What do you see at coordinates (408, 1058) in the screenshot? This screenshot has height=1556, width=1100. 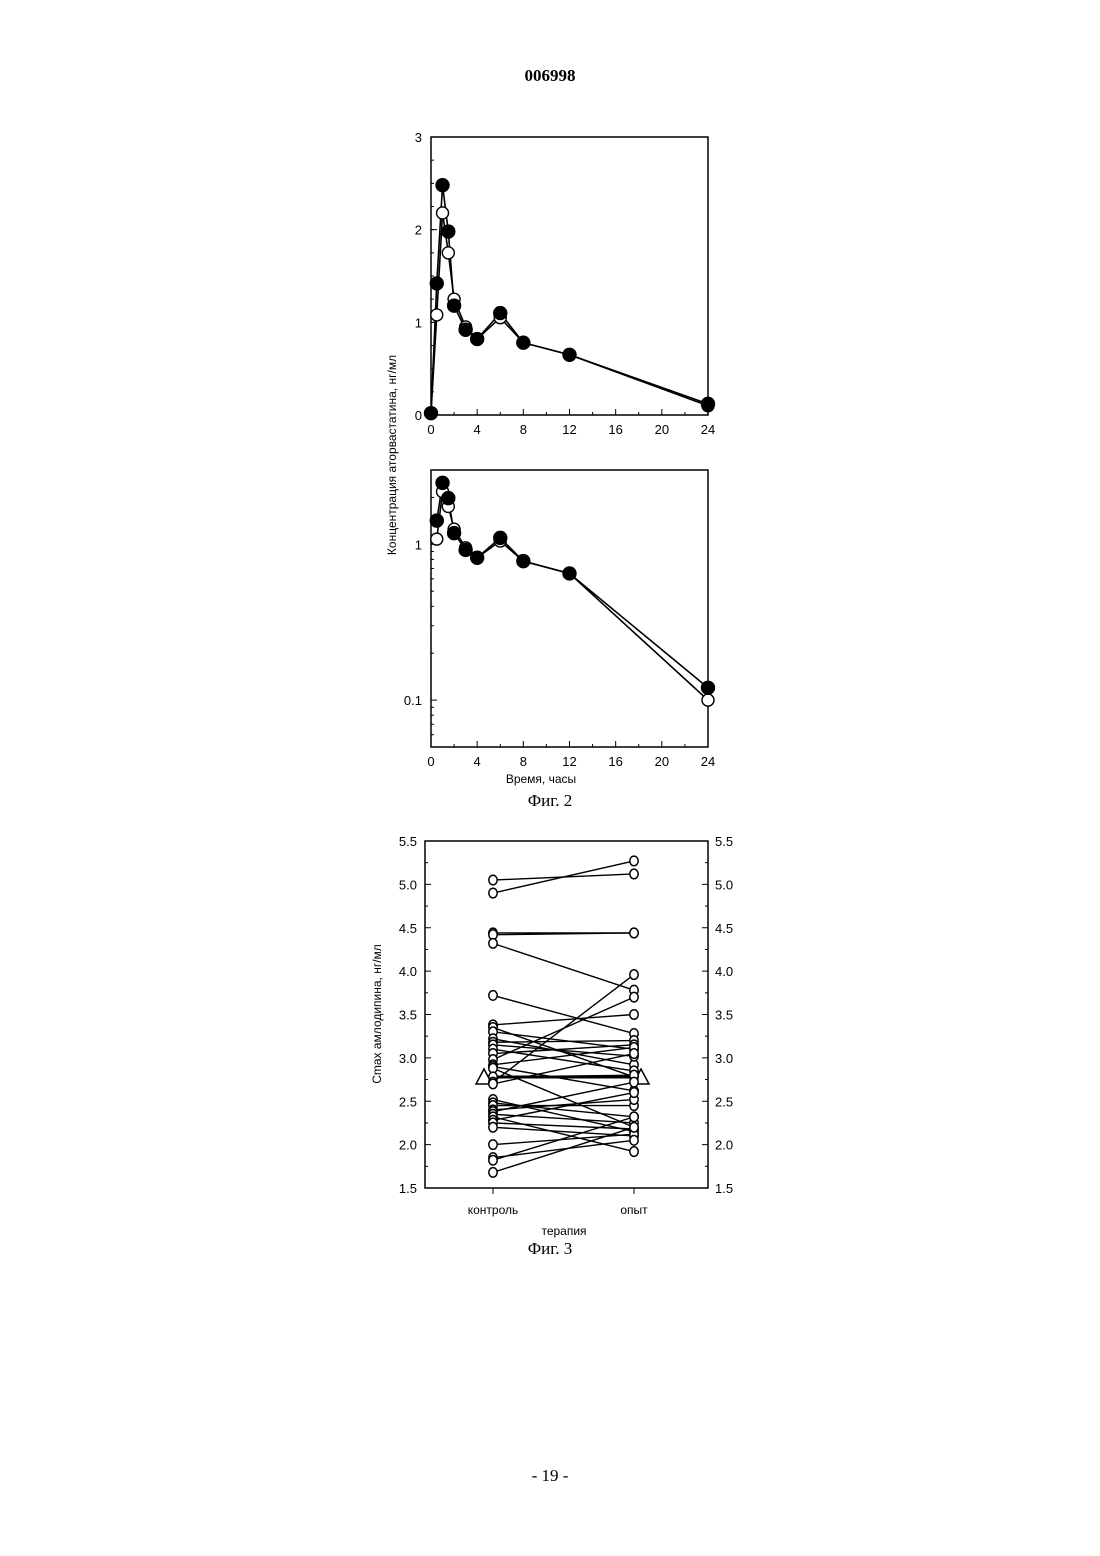 I see `fig3-left-y-tick-label: 3.0` at bounding box center [408, 1058].